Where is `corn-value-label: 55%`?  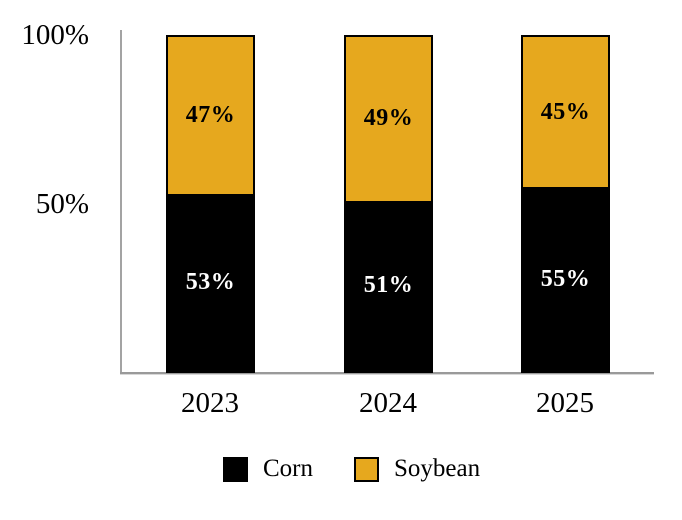 corn-value-label: 55% is located at coordinates (565, 278).